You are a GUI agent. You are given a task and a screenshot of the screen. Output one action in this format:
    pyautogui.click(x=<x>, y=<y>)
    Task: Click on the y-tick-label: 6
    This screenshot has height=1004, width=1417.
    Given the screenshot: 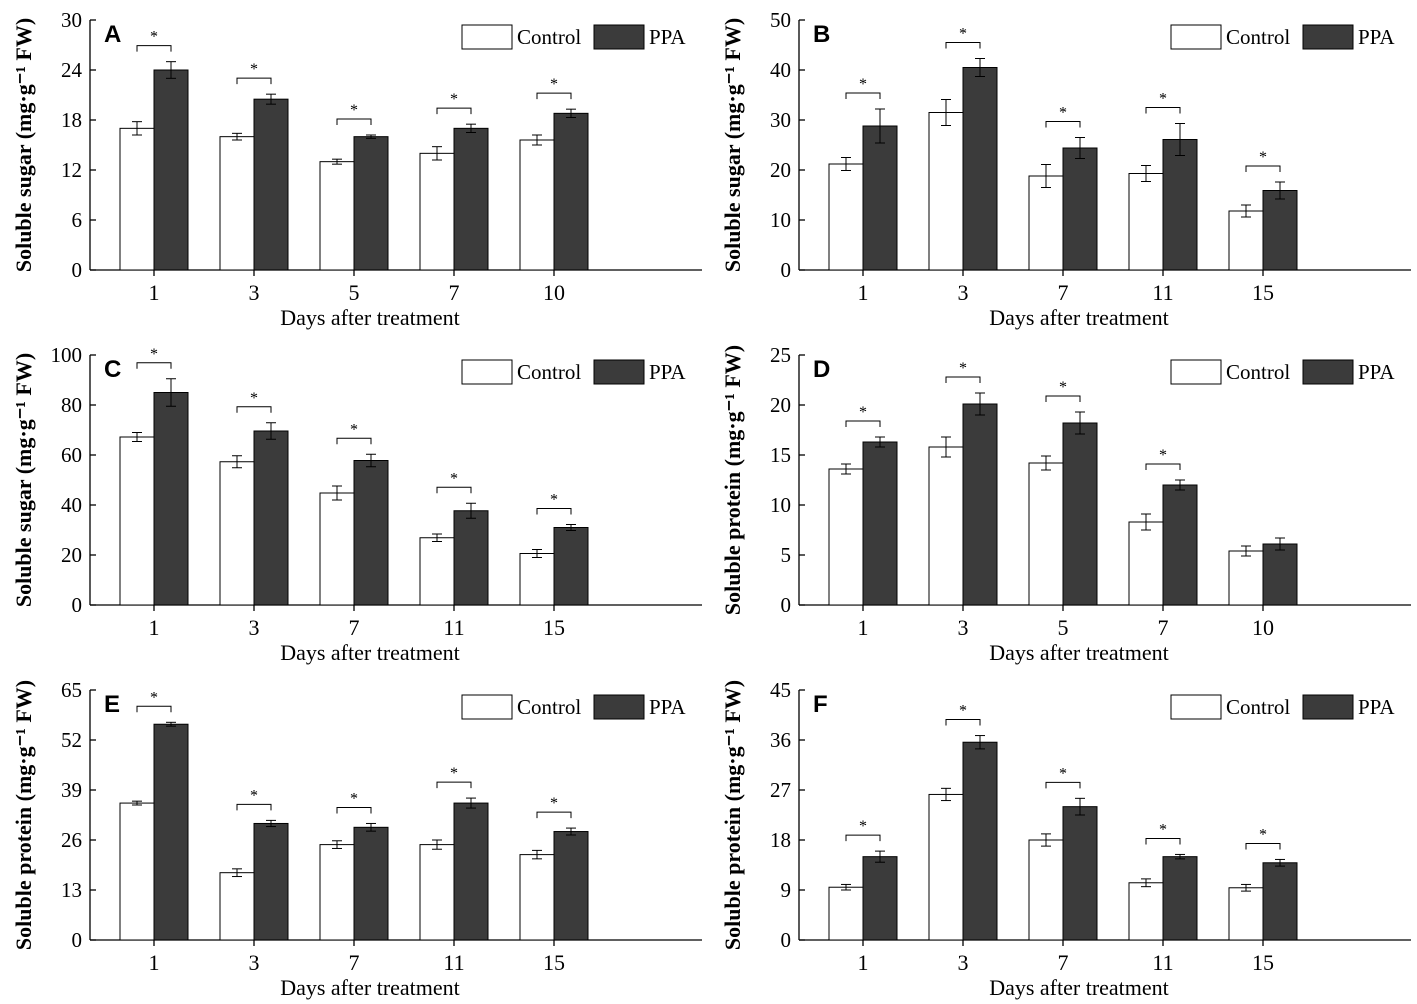 What is the action you would take?
    pyautogui.click(x=77, y=220)
    